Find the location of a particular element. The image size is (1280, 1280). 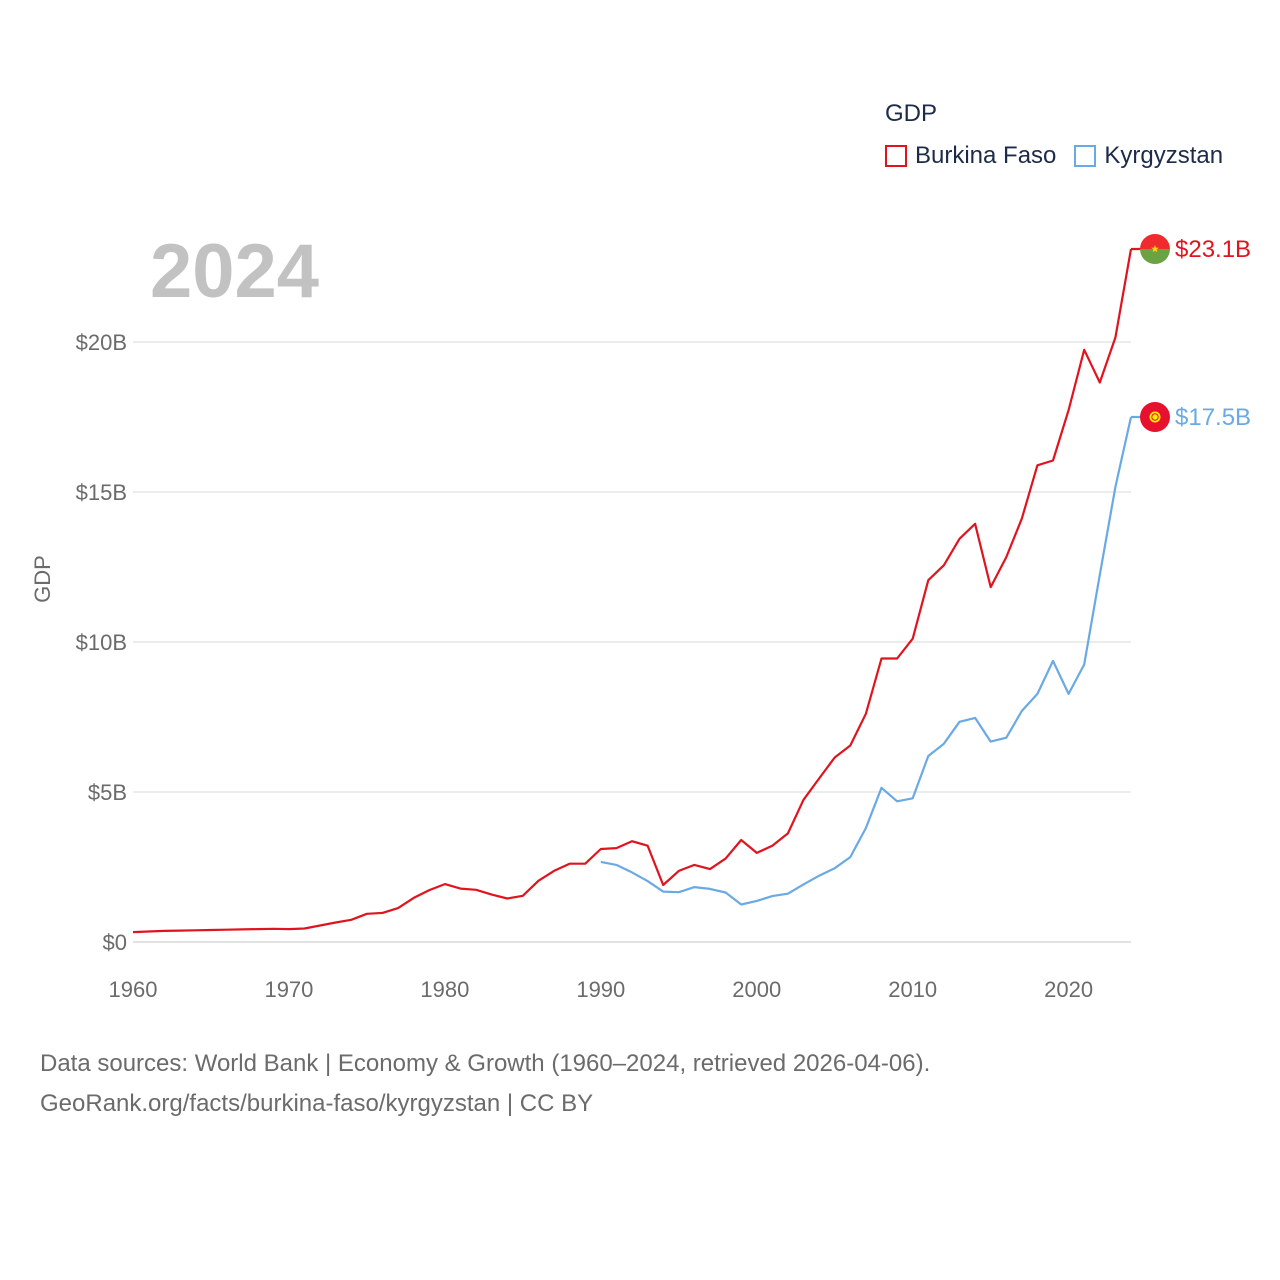

legend-label-kyrgyzstan: Kyrgyzstan is located at coordinates (1164, 155).